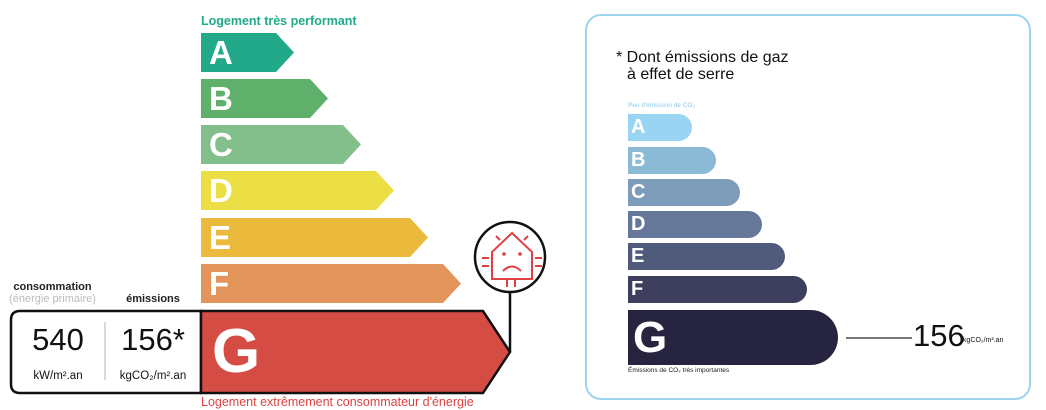 The image size is (1046, 410). What do you see at coordinates (331, 283) in the screenshot?
I see `energy-class-f: F` at bounding box center [331, 283].